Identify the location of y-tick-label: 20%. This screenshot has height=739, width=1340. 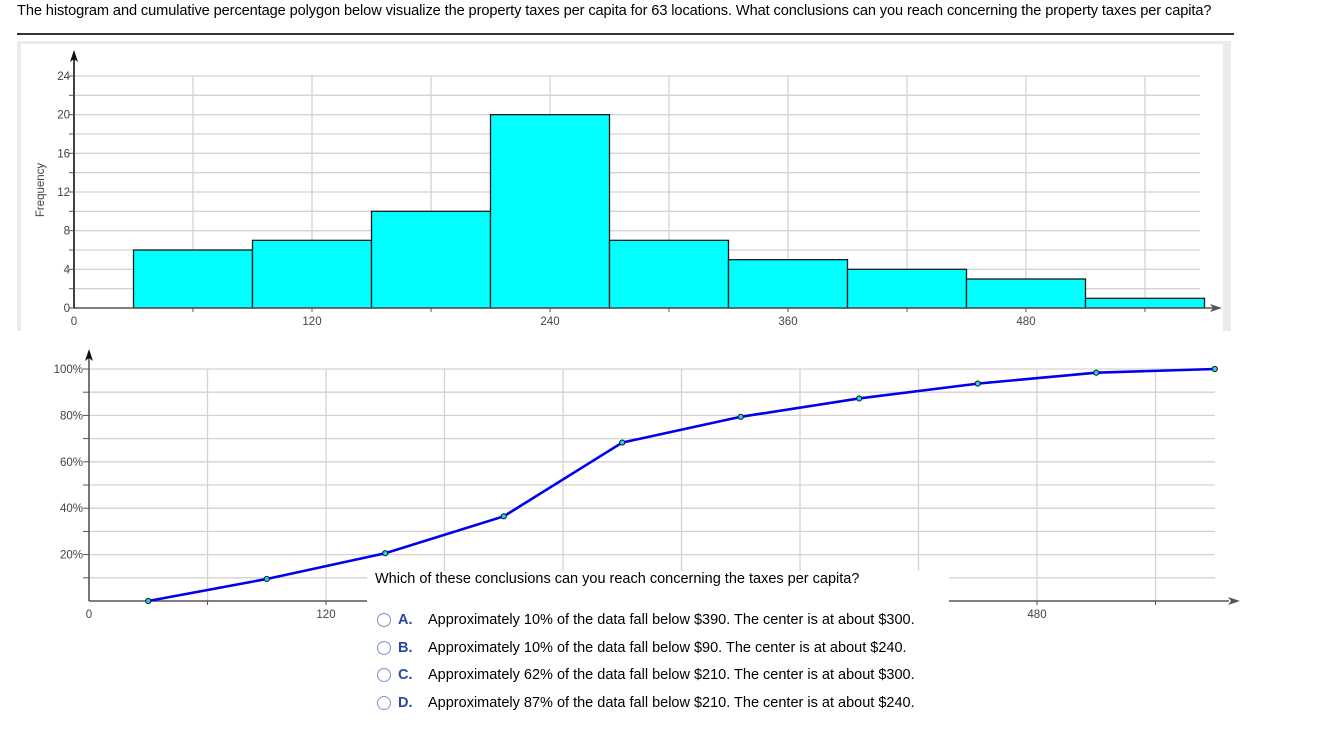
(71, 556).